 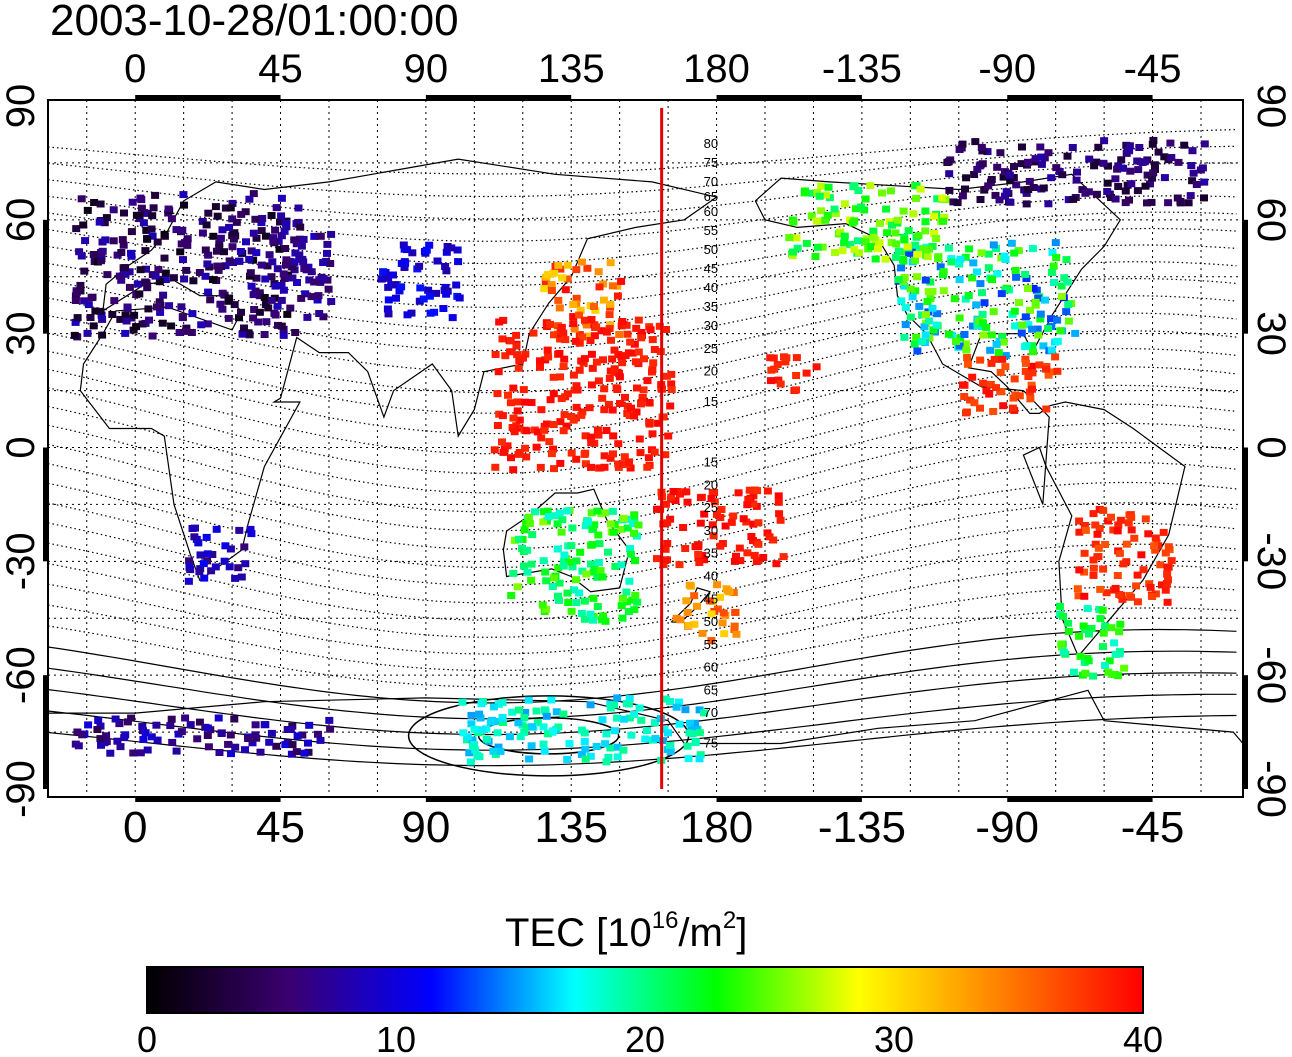 What do you see at coordinates (1270, 447) in the screenshot?
I see `y-tick-label-right: 0` at bounding box center [1270, 447].